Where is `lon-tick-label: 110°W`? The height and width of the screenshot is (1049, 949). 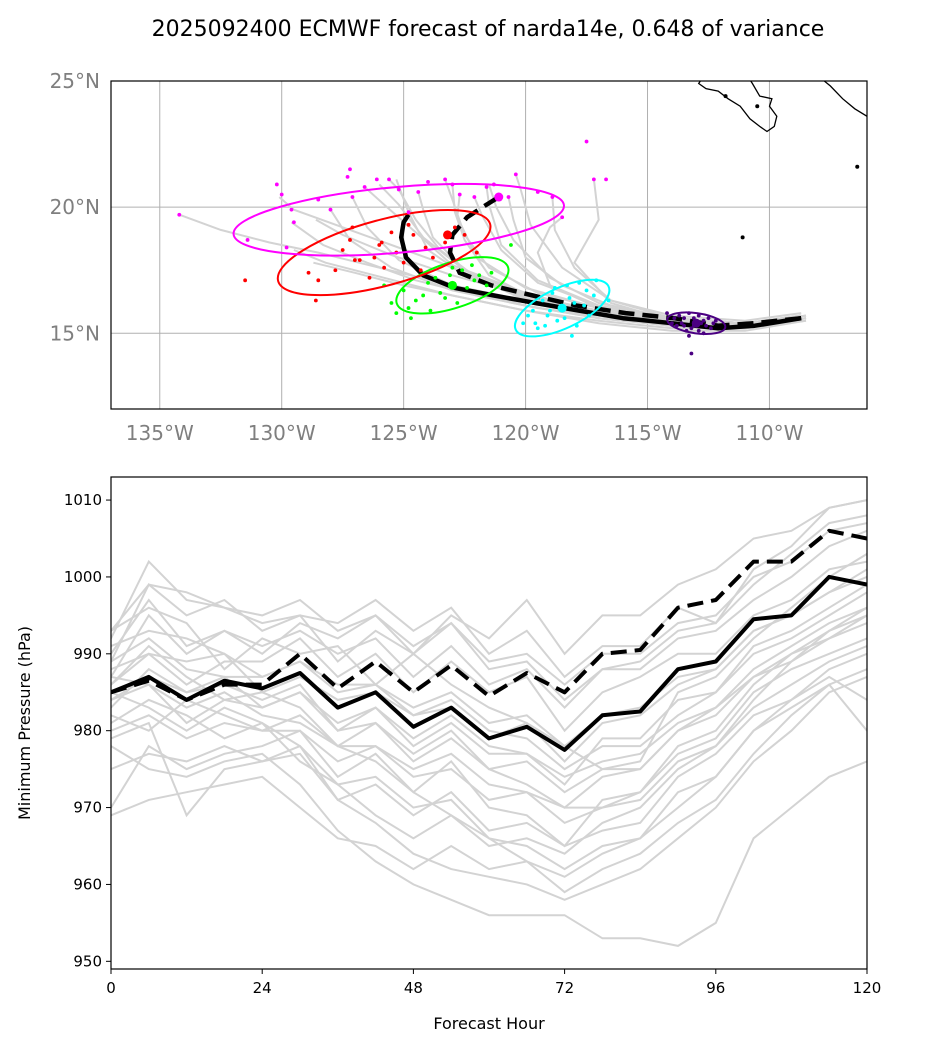 lon-tick-label: 110°W is located at coordinates (769, 433).